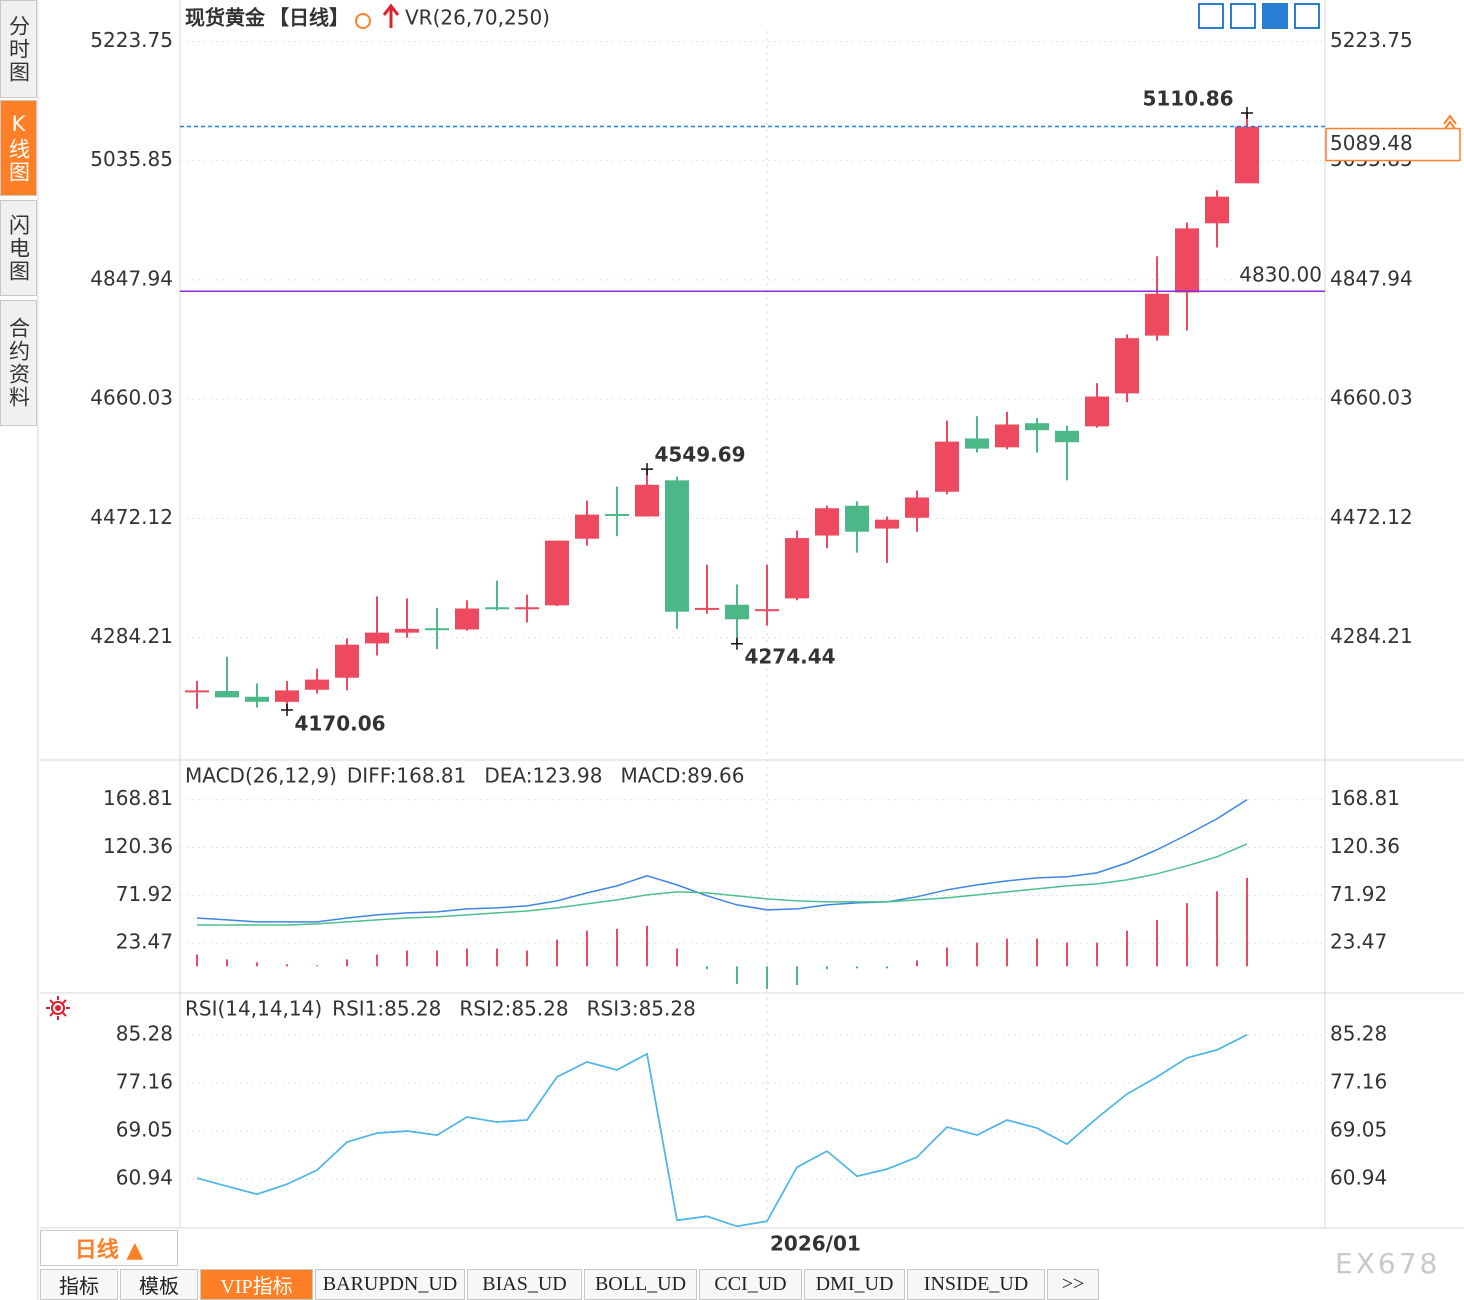 The width and height of the screenshot is (1464, 1300). Describe the element at coordinates (256, 1284) in the screenshot. I see `bottom-tab: VIP指标` at that location.